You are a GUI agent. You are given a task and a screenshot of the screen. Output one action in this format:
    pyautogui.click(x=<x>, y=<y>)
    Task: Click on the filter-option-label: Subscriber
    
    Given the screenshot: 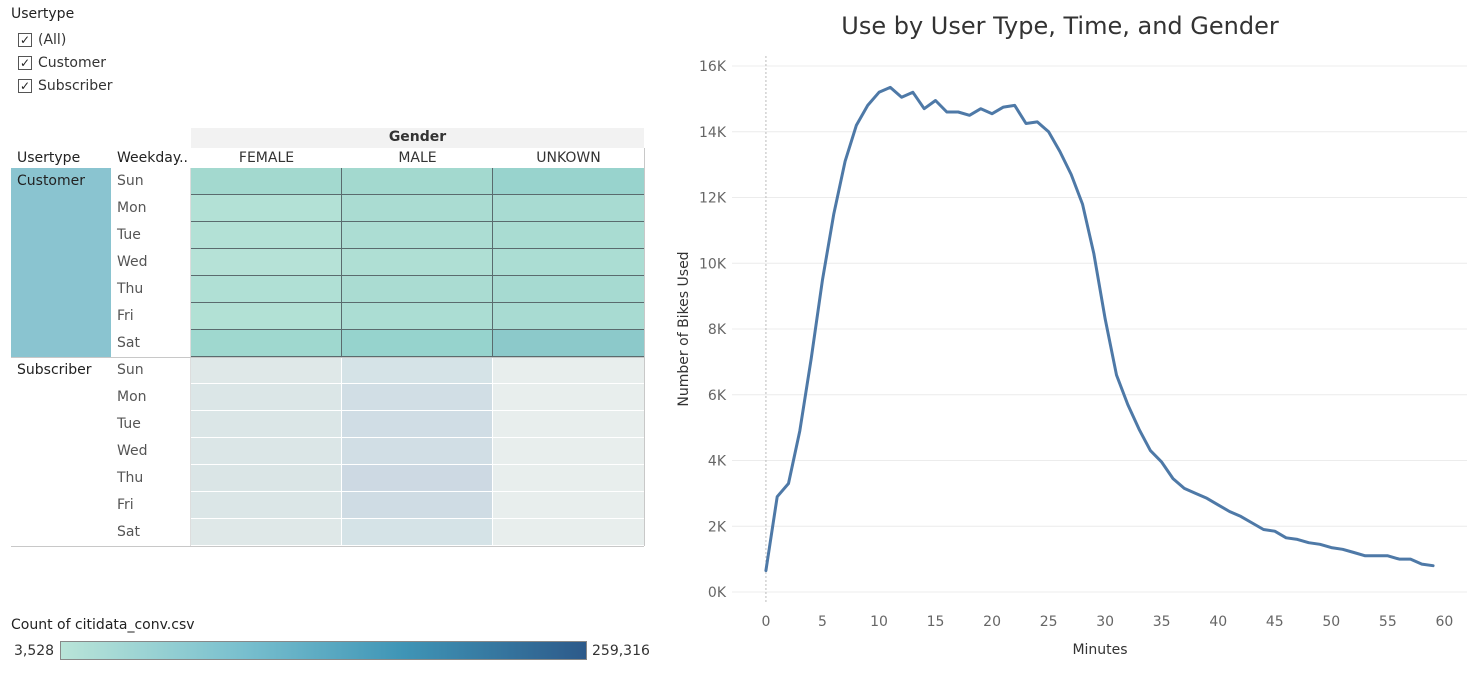 What is the action you would take?
    pyautogui.click(x=75, y=85)
    